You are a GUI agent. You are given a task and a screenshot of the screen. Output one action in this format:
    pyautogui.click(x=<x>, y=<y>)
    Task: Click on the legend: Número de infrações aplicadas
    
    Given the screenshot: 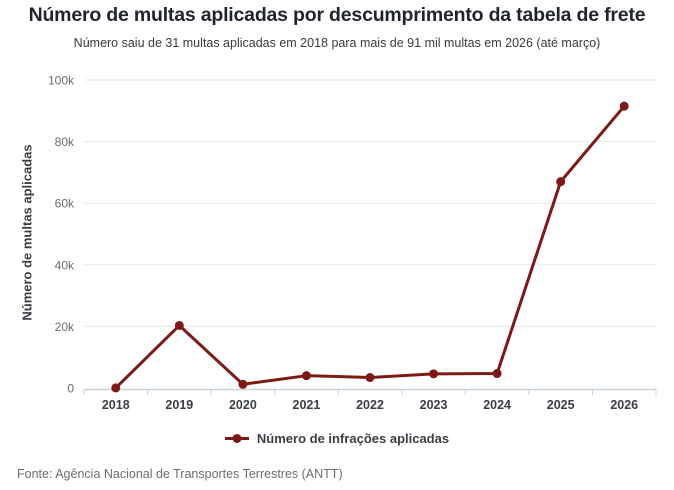 What is the action you would take?
    pyautogui.click(x=337, y=438)
    